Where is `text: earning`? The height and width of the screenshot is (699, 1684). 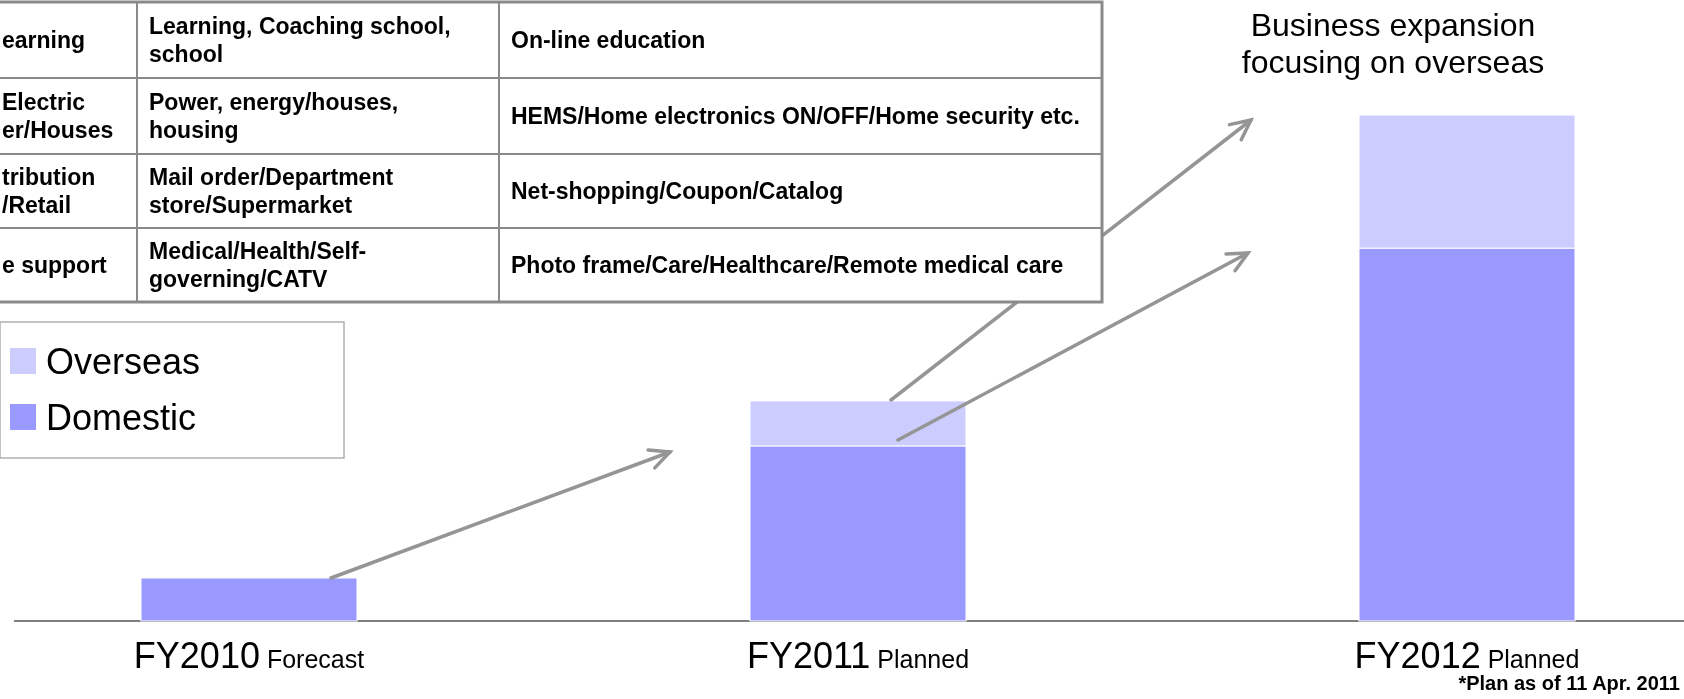
text: earning is located at coordinates (44, 40).